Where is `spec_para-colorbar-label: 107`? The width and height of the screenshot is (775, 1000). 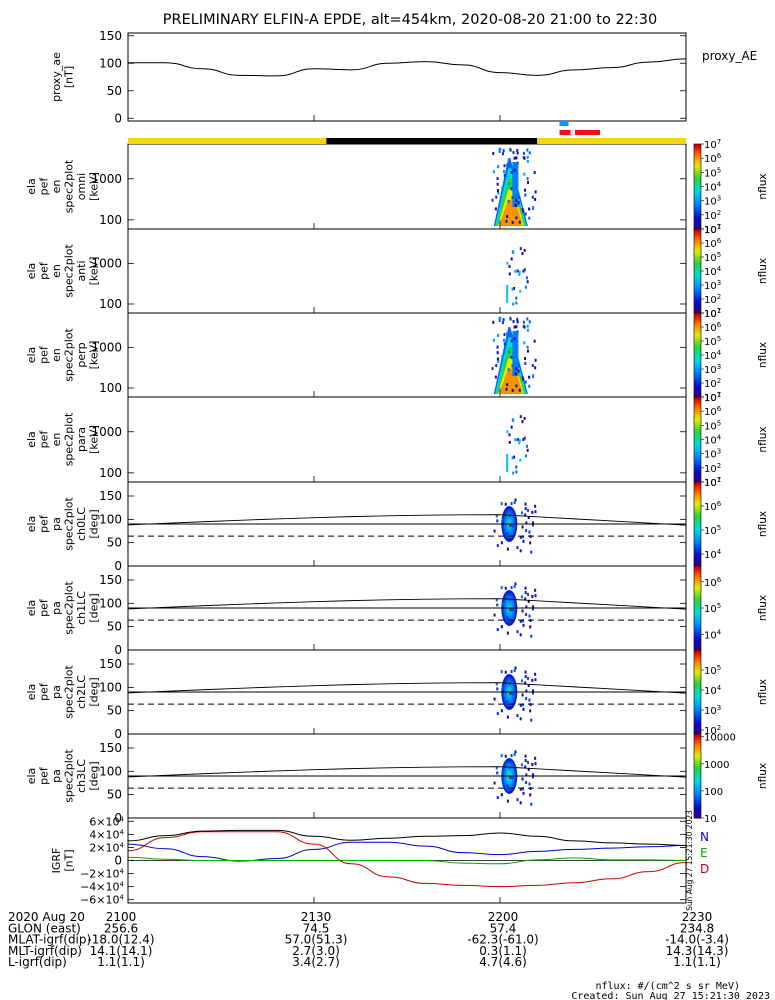
spec_para-colorbar-label: 107 is located at coordinates (712, 397).